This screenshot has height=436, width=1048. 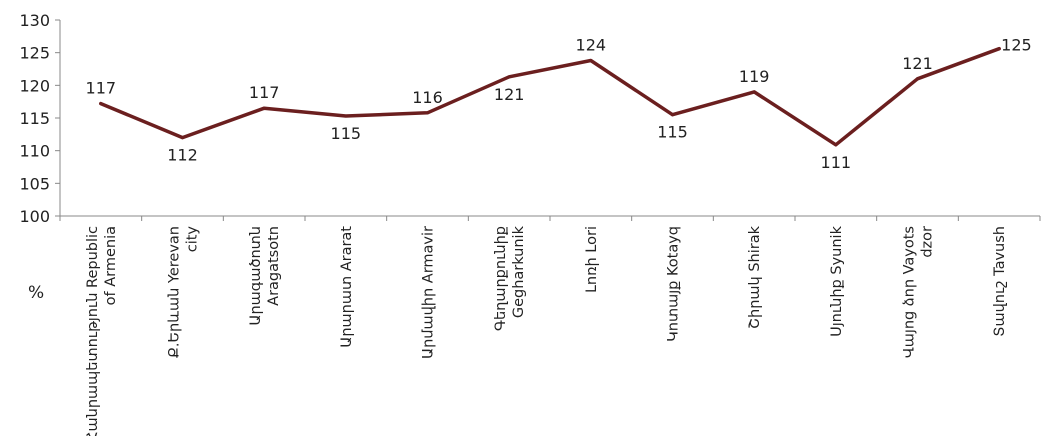 What do you see at coordinates (837, 280) in the screenshot?
I see `x-tick-label: Սյունիք Syunik` at bounding box center [837, 280].